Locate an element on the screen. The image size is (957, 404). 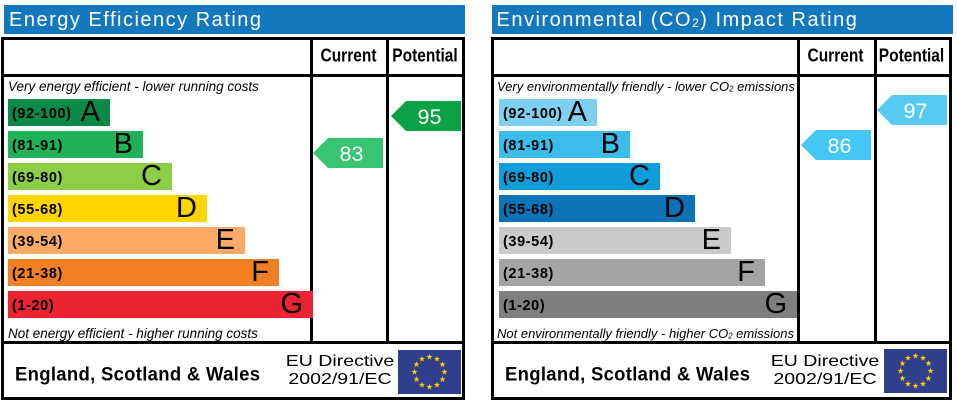
svg-text: 95 is located at coordinates (430, 117).